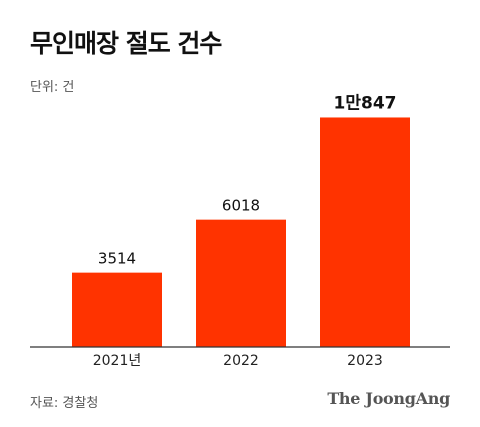 The height and width of the screenshot is (427, 480). Describe the element at coordinates (388, 398) in the screenshot. I see `brand-logo: The JoongAng` at that location.